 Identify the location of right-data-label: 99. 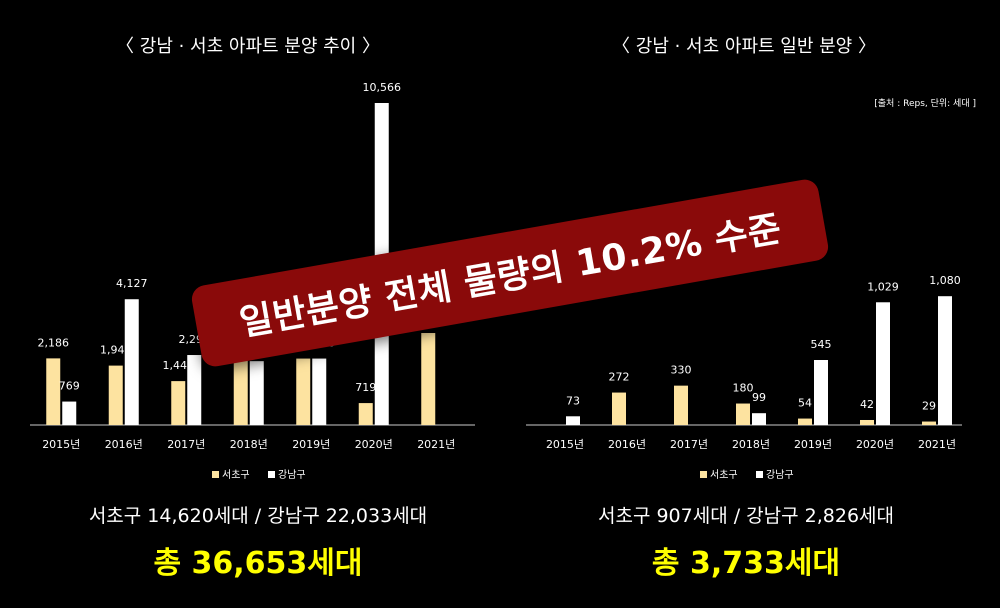
(759, 397).